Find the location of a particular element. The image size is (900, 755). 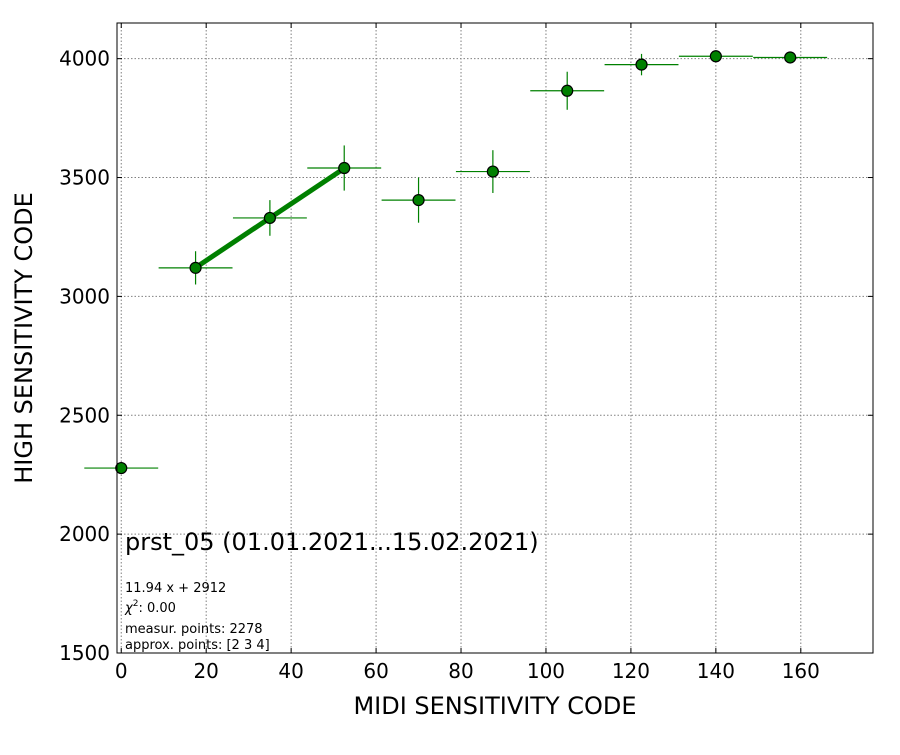

x-tick-label: 60 is located at coordinates (375, 671).